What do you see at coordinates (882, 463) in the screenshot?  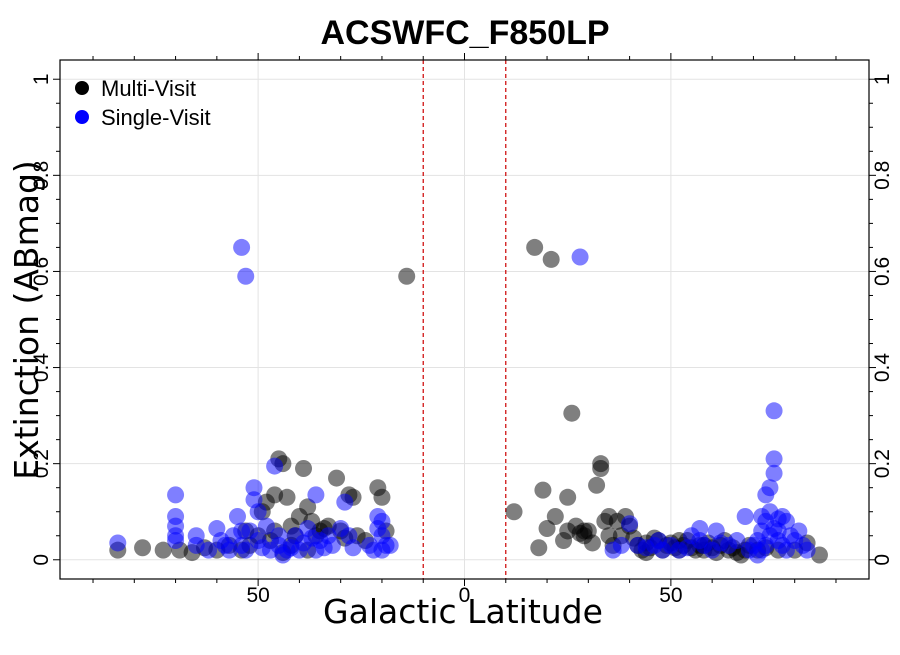 I see `y-tick-label-right: 0.2` at bounding box center [882, 463].